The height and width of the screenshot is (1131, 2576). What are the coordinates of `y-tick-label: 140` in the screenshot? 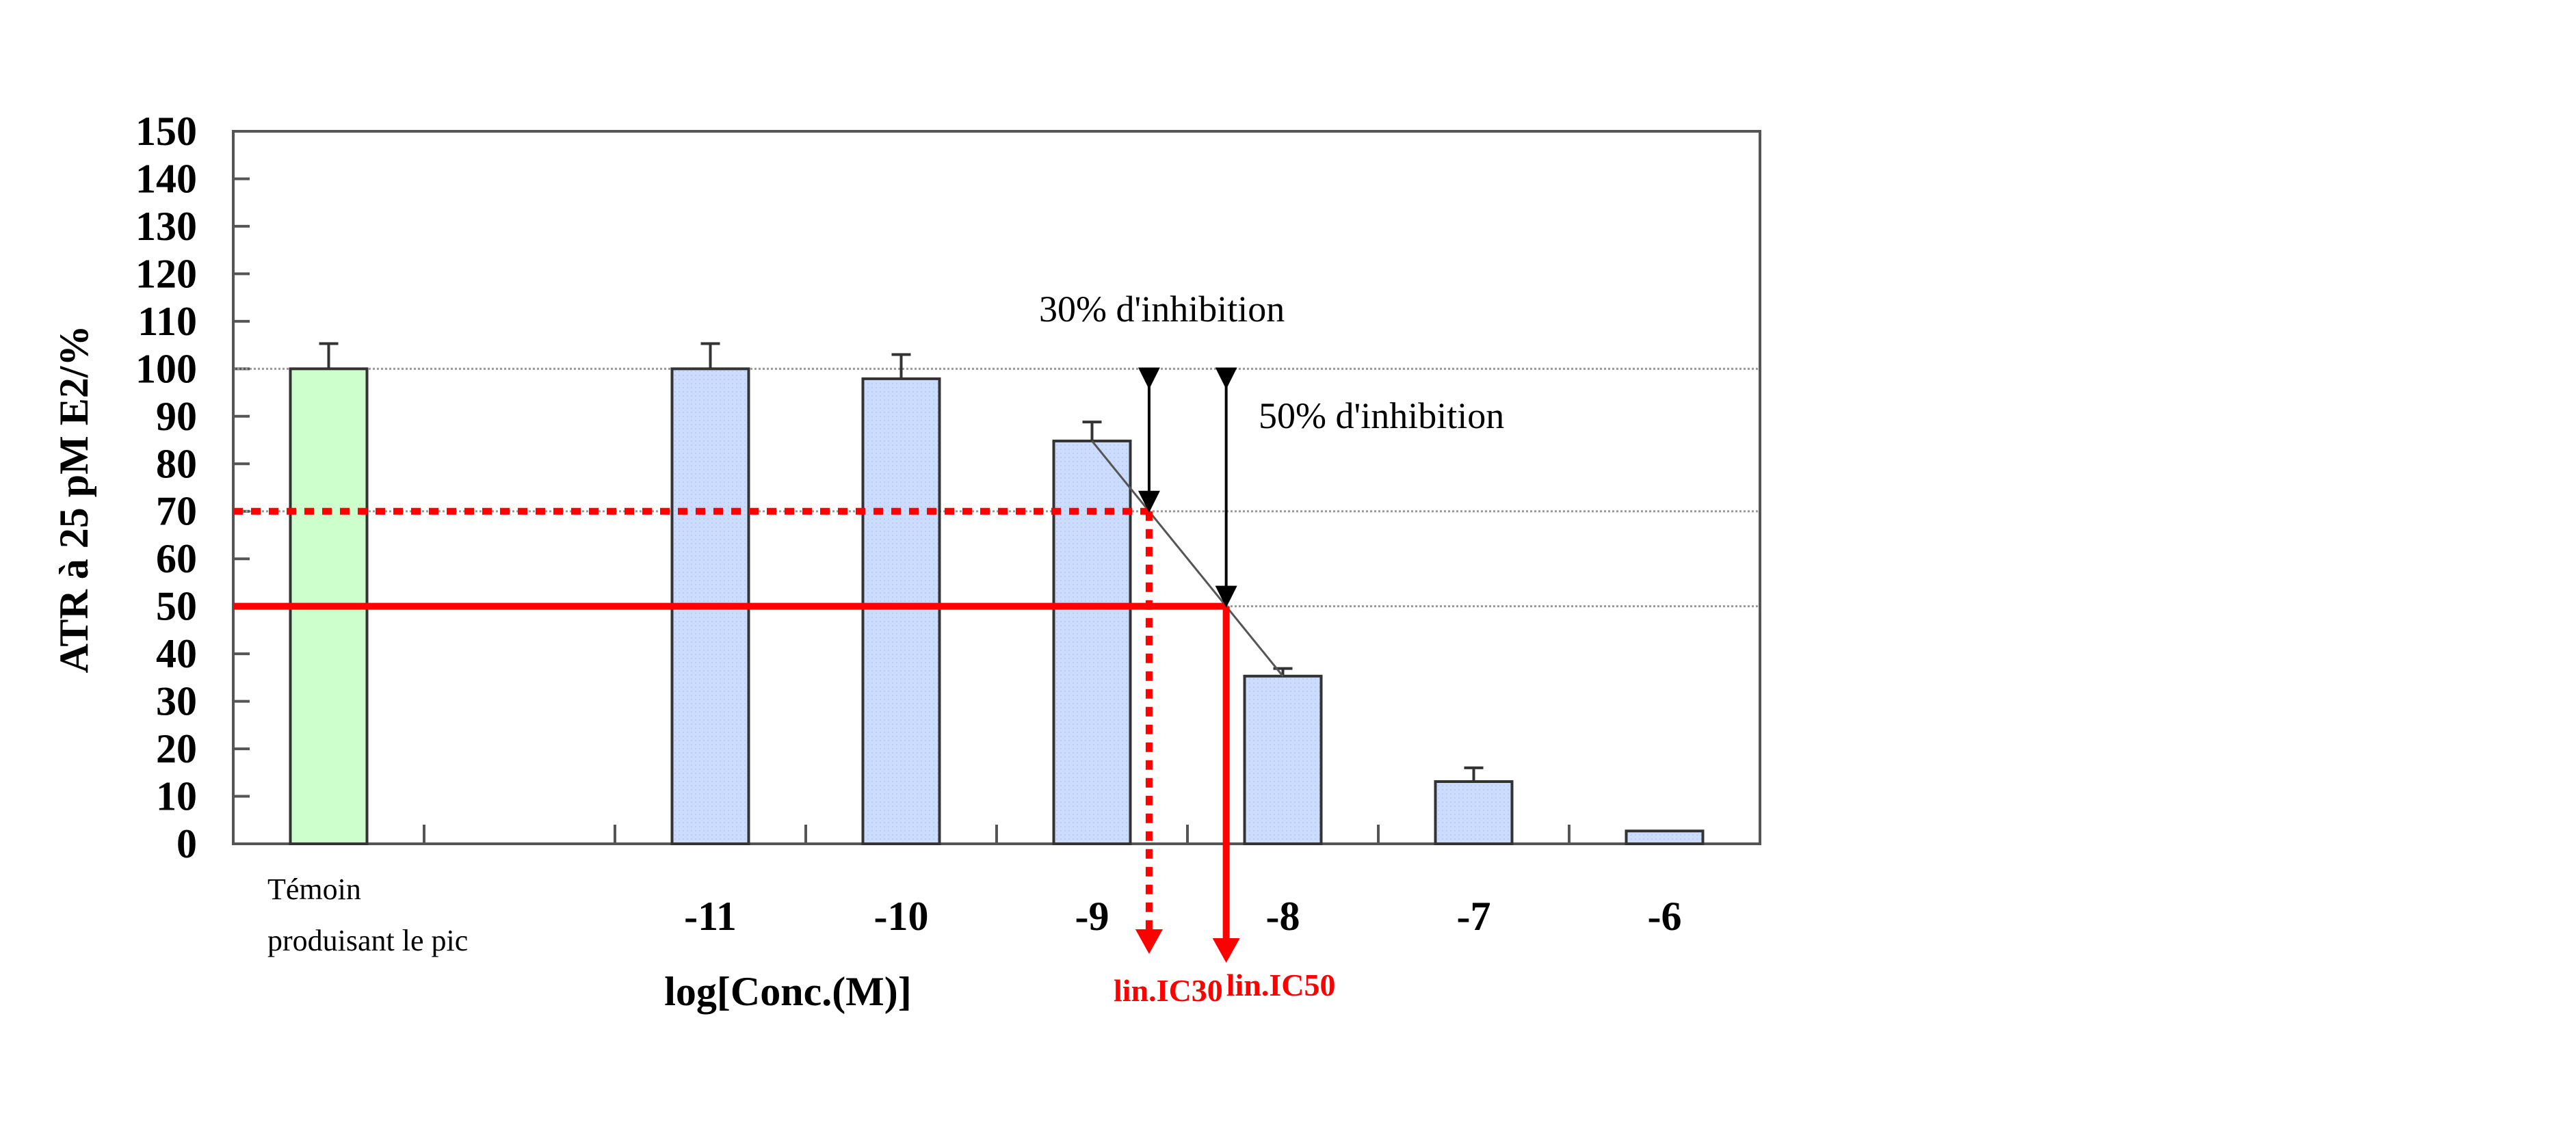 It's located at (166, 178).